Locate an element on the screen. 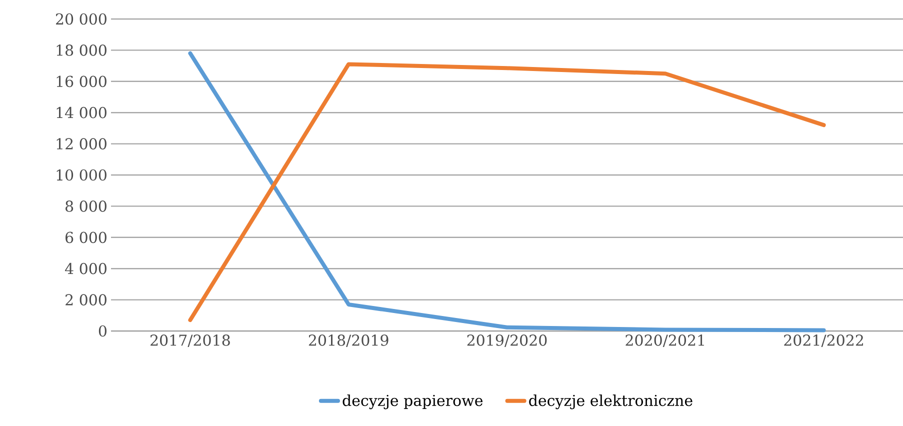  x-tick-label: 2018/2019 is located at coordinates (348, 341).